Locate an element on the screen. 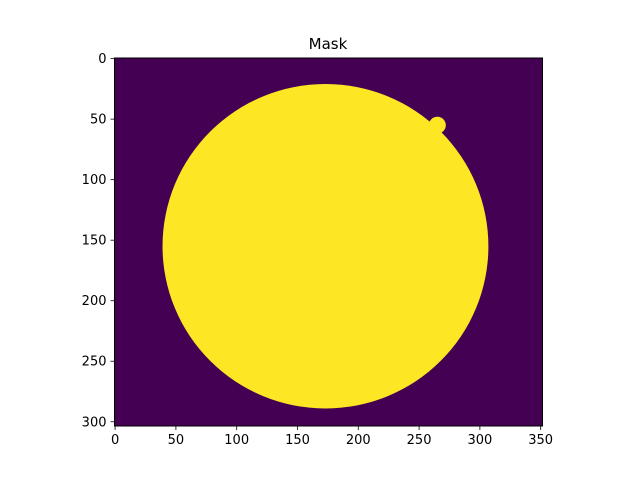 The height and width of the screenshot is (480, 640). y-tick-label: 50 is located at coordinates (98, 120).